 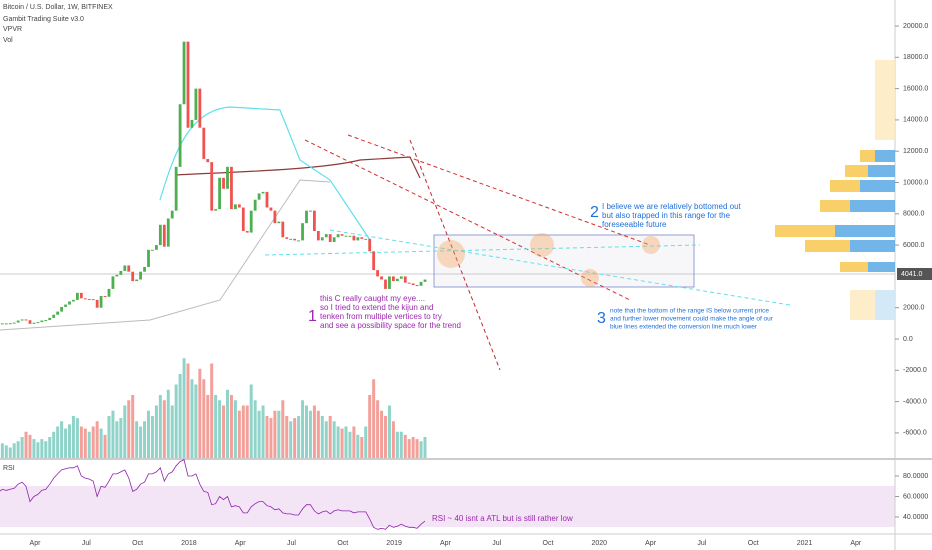 I want to click on y-tick-label: 12000.0, so click(x=915, y=151).